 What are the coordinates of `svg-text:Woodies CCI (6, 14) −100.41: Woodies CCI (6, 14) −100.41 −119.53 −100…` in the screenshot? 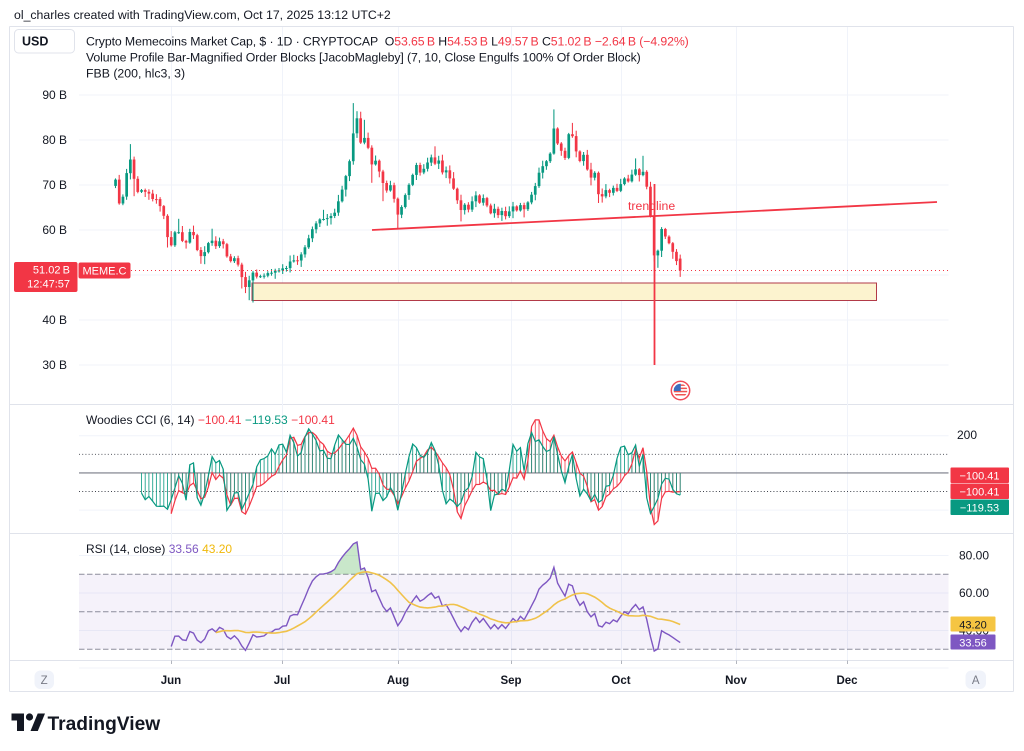 It's located at (210, 420).